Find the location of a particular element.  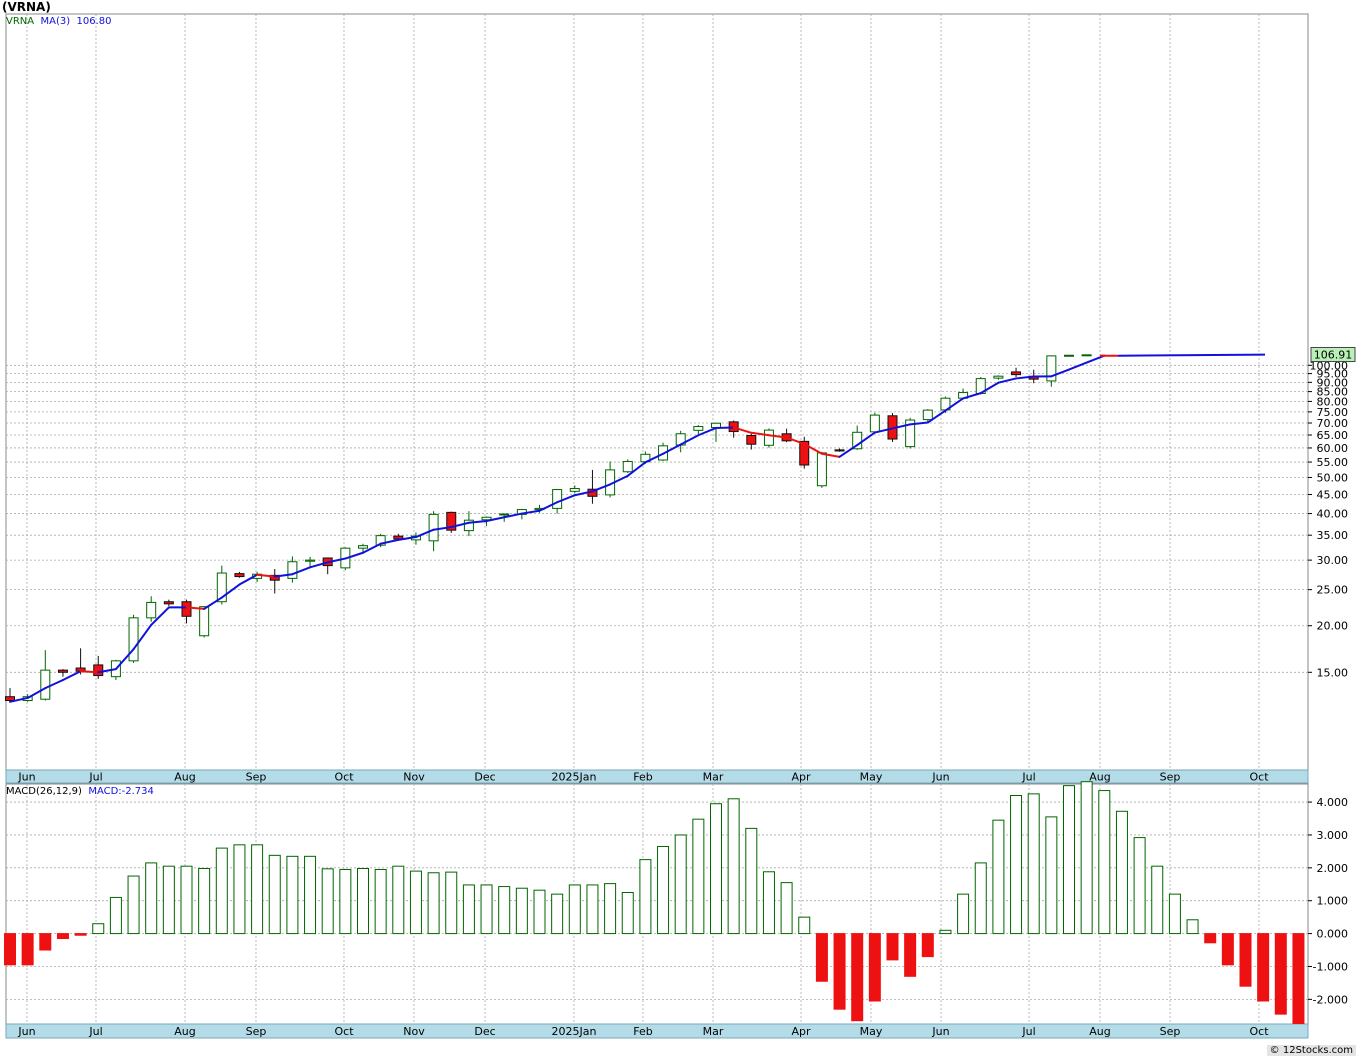

macd-x-tick-label: Nov is located at coordinates (414, 1031).